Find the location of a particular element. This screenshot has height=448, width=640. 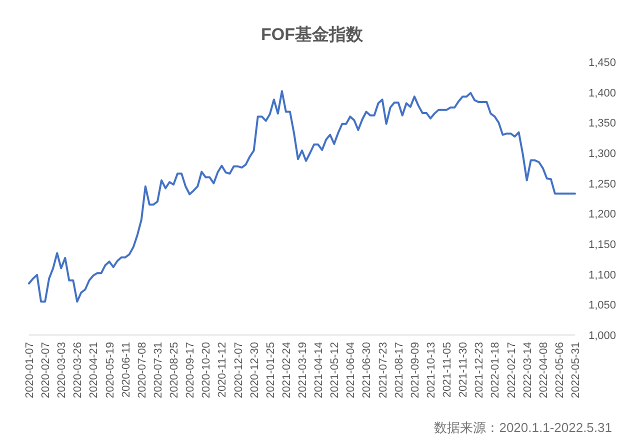

x-tick-label: 2021-06-04 is located at coordinates (351, 370).